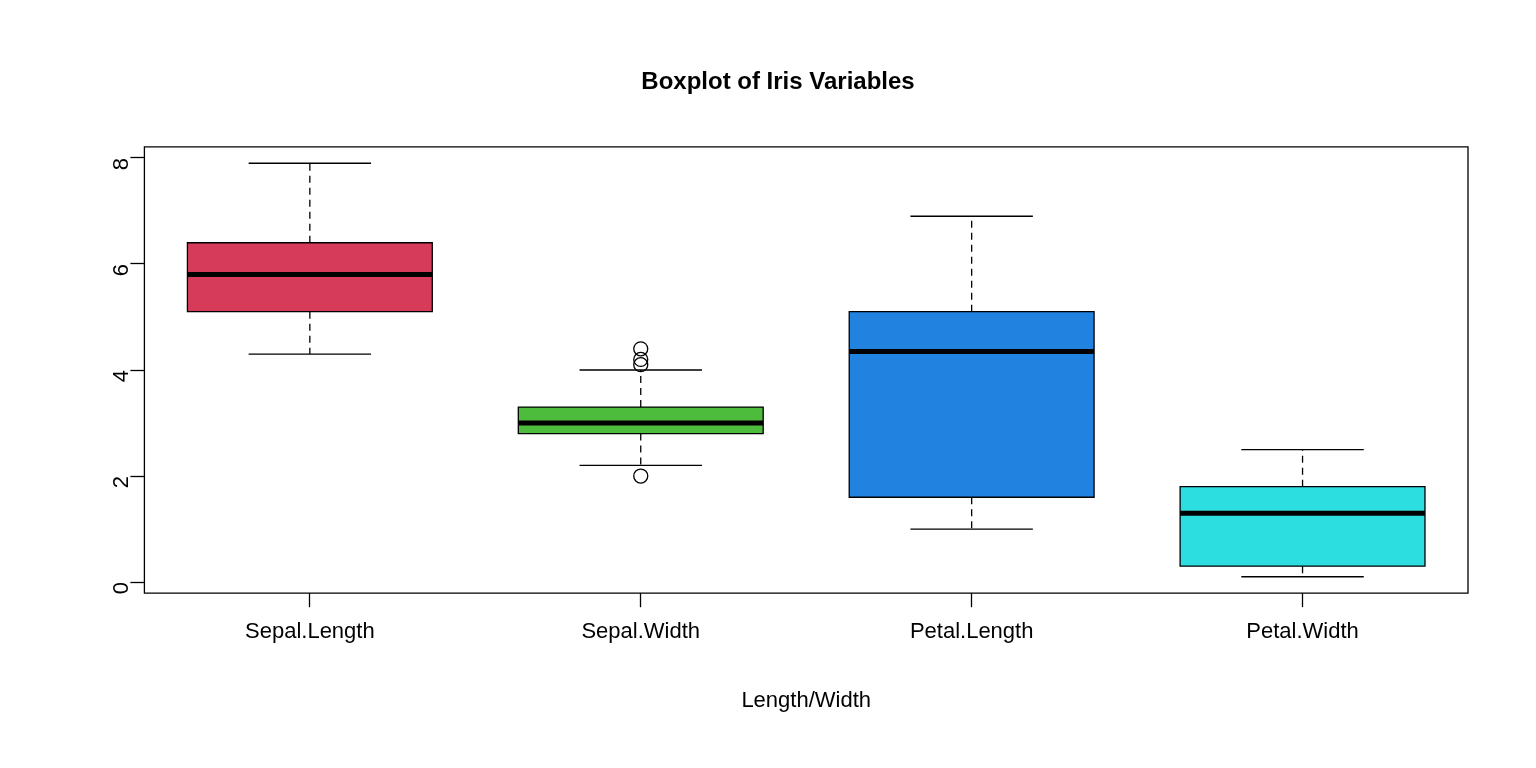  I want to click on x-tick-label: Sepal.Length, so click(310, 631).